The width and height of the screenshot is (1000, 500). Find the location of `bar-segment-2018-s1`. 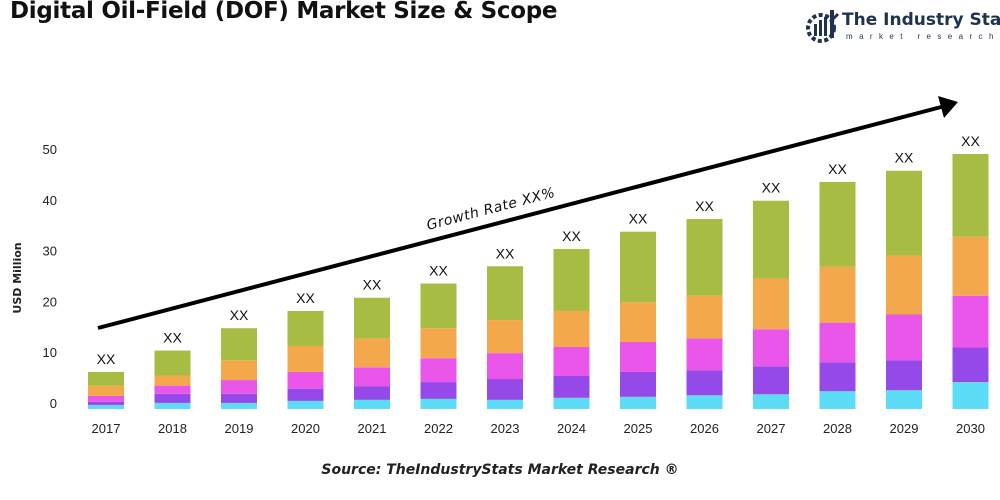

bar-segment-2018-s1 is located at coordinates (172, 405).